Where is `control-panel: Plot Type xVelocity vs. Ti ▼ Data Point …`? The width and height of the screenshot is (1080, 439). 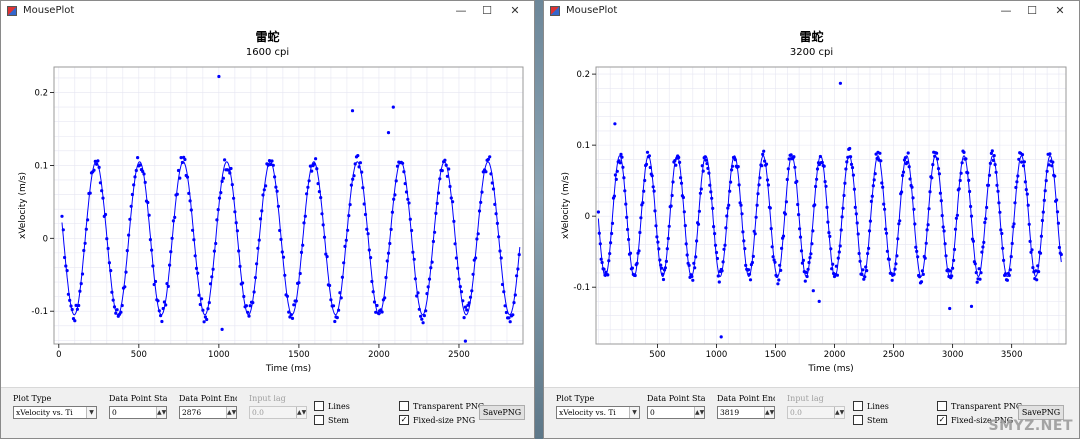
control-panel: Plot Type xVelocity vs. Ti ▼ Data Point … is located at coordinates (811, 412).